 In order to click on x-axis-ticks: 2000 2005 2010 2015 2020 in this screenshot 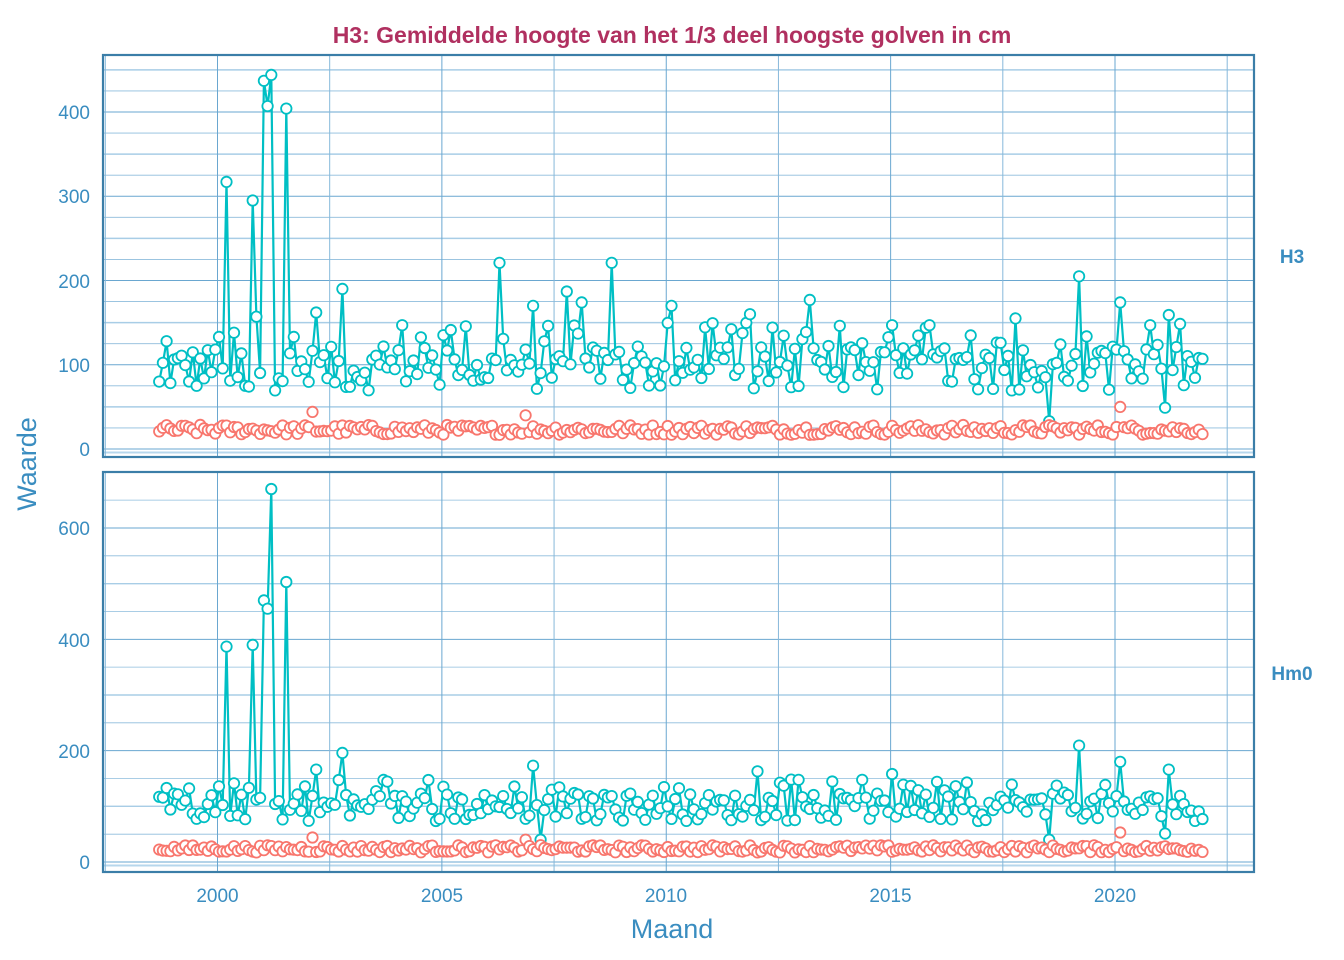, I will do `click(666, 896)`.